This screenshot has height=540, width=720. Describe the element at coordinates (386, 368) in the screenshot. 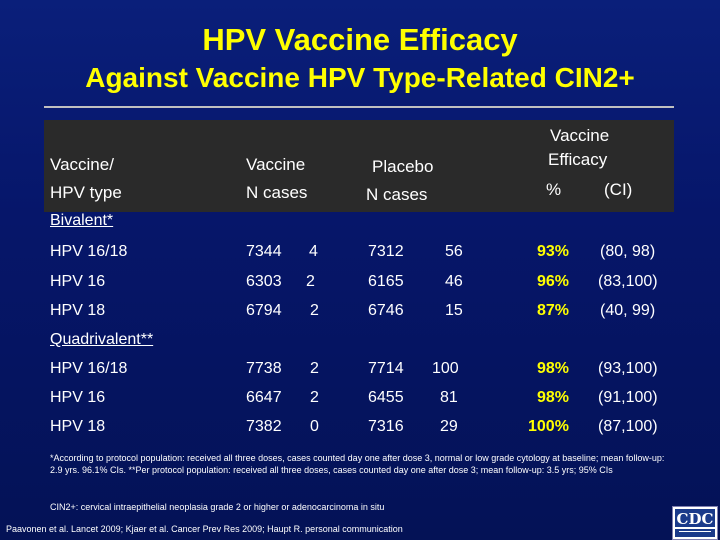

I see `row-placebo-n: 7714` at that location.